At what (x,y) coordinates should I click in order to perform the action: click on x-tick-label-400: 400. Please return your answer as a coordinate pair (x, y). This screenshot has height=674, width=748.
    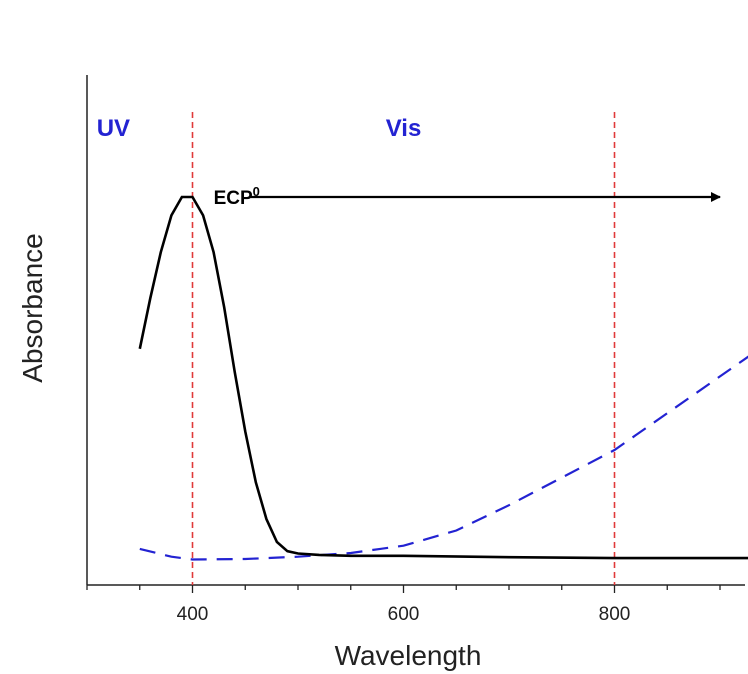
    Looking at the image, I should click on (193, 614).